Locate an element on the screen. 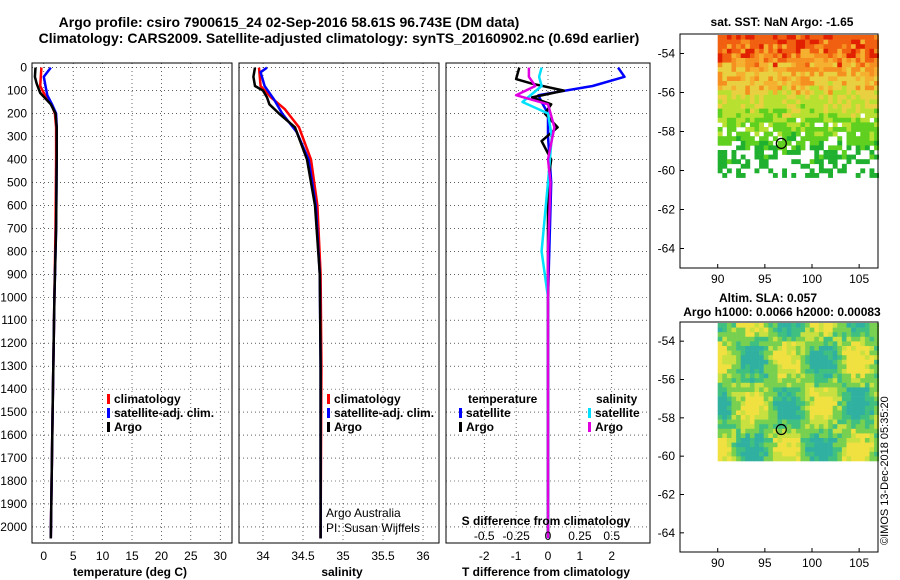 The width and height of the screenshot is (900, 580). x-tick-label: 34.5 is located at coordinates (303, 556).